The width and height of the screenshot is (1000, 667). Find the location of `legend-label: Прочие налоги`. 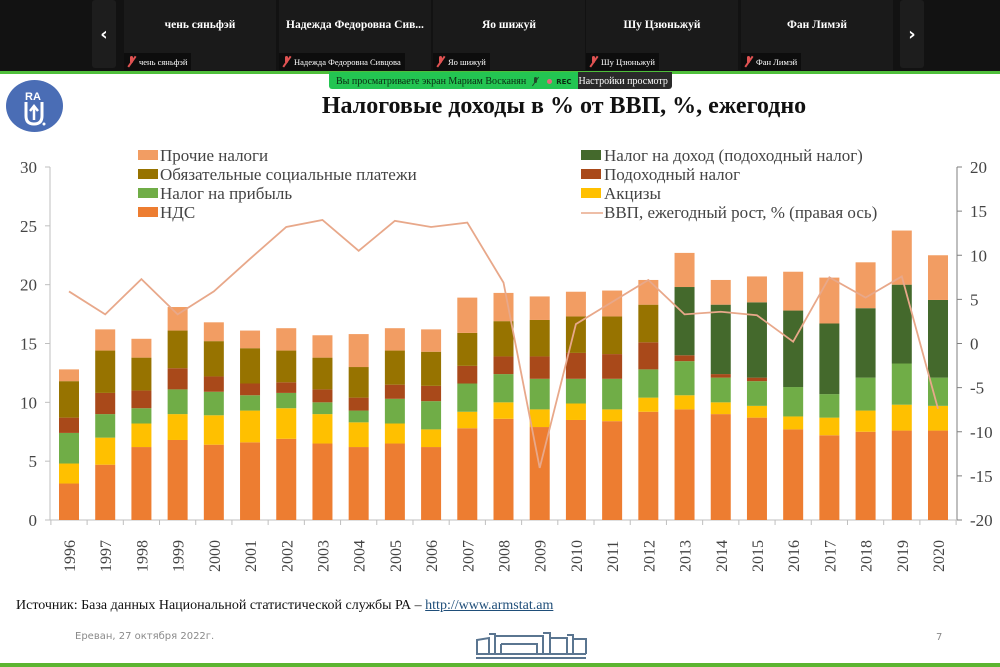

legend-label: Прочие налоги is located at coordinates (214, 155).